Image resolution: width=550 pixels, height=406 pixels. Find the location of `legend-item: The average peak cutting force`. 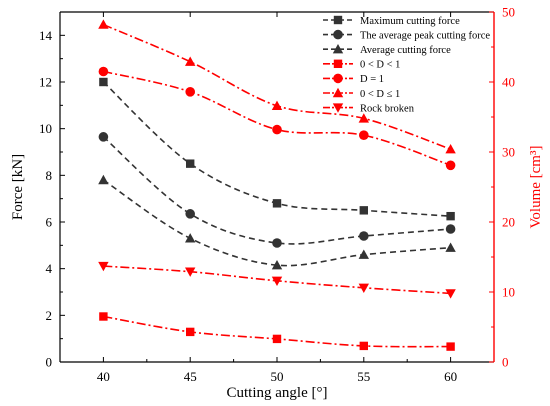

legend-item: The average peak cutting force is located at coordinates (406, 35).